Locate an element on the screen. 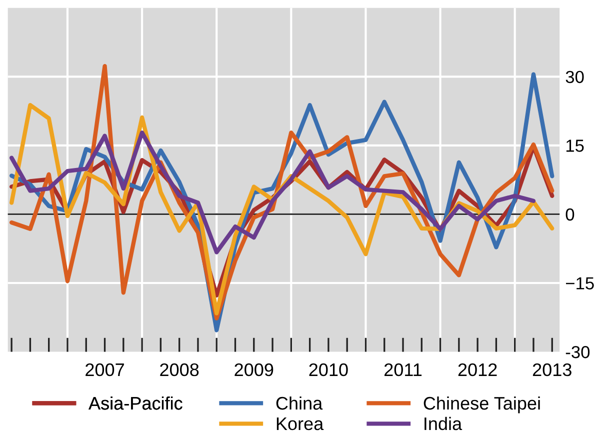 This screenshot has height=437, width=603. y-tick-label: 15 is located at coordinates (575, 146).